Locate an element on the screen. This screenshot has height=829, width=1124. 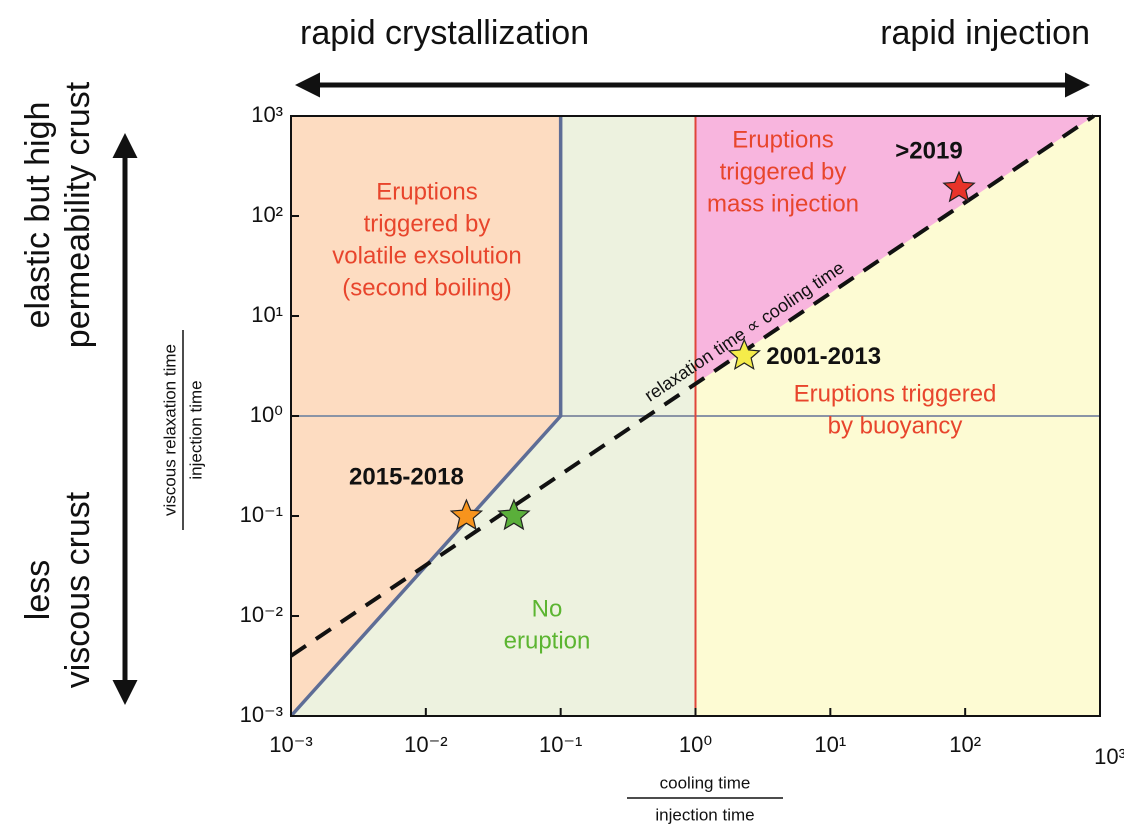
side-upper-line: elastic but high is located at coordinates (38, 215).